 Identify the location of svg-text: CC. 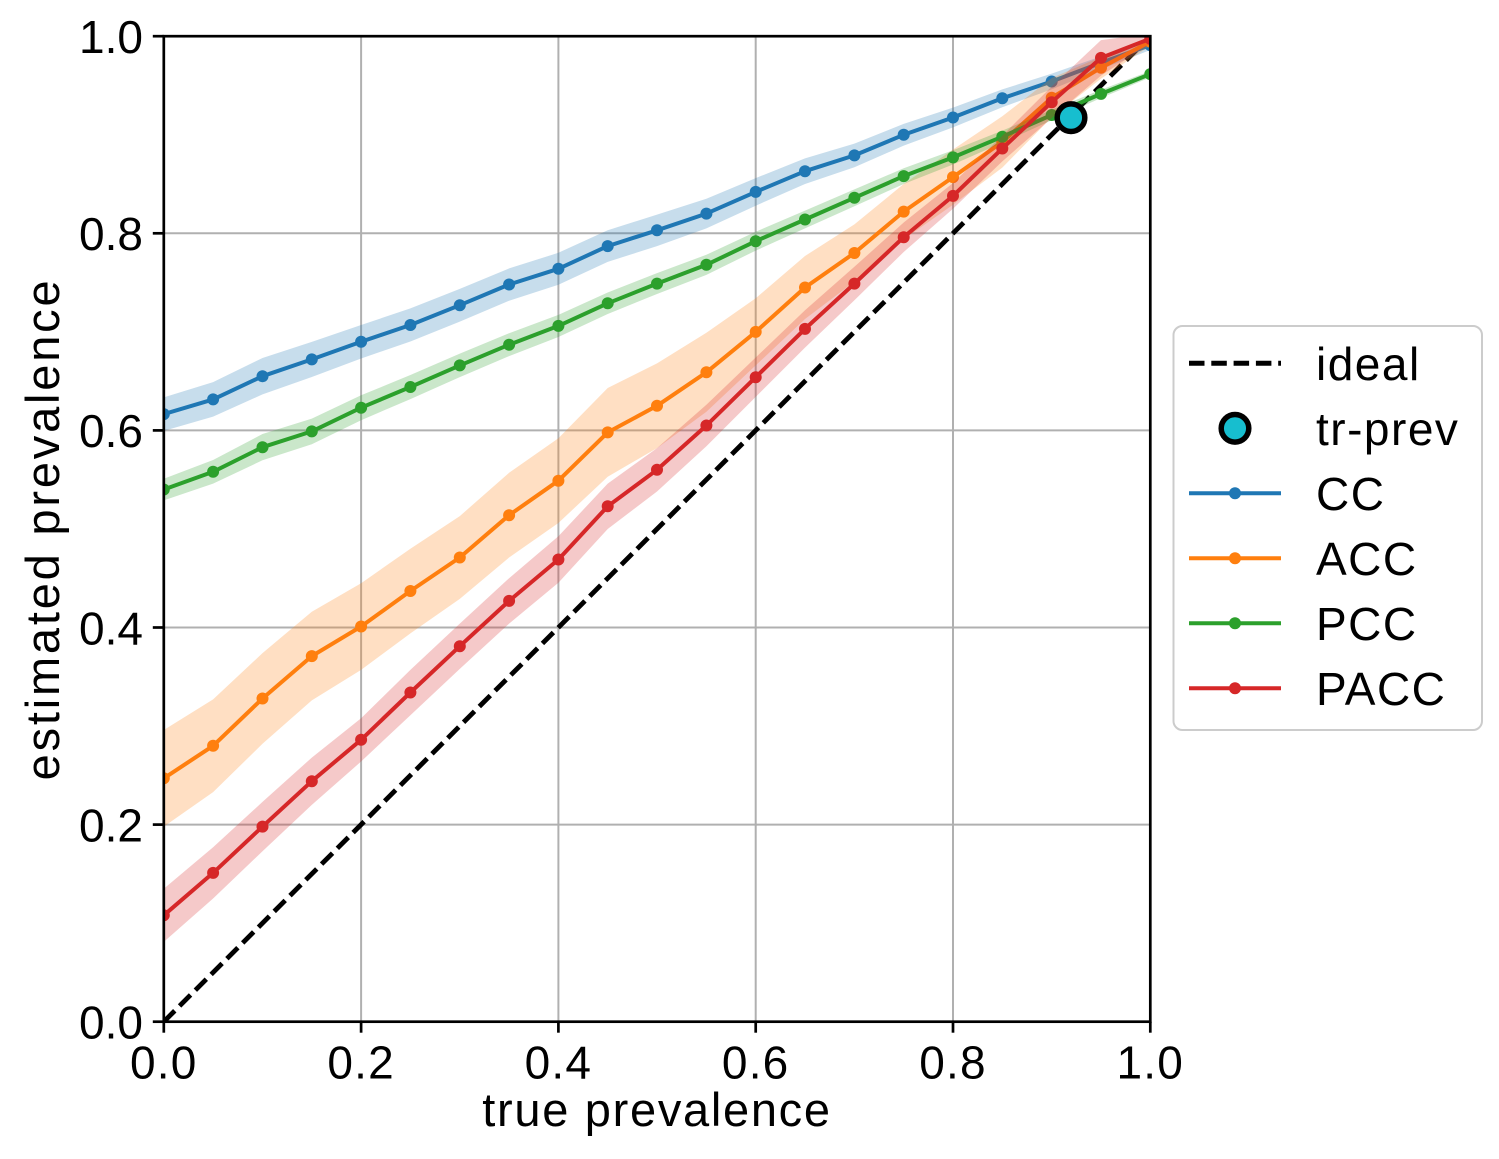
(1350, 494).